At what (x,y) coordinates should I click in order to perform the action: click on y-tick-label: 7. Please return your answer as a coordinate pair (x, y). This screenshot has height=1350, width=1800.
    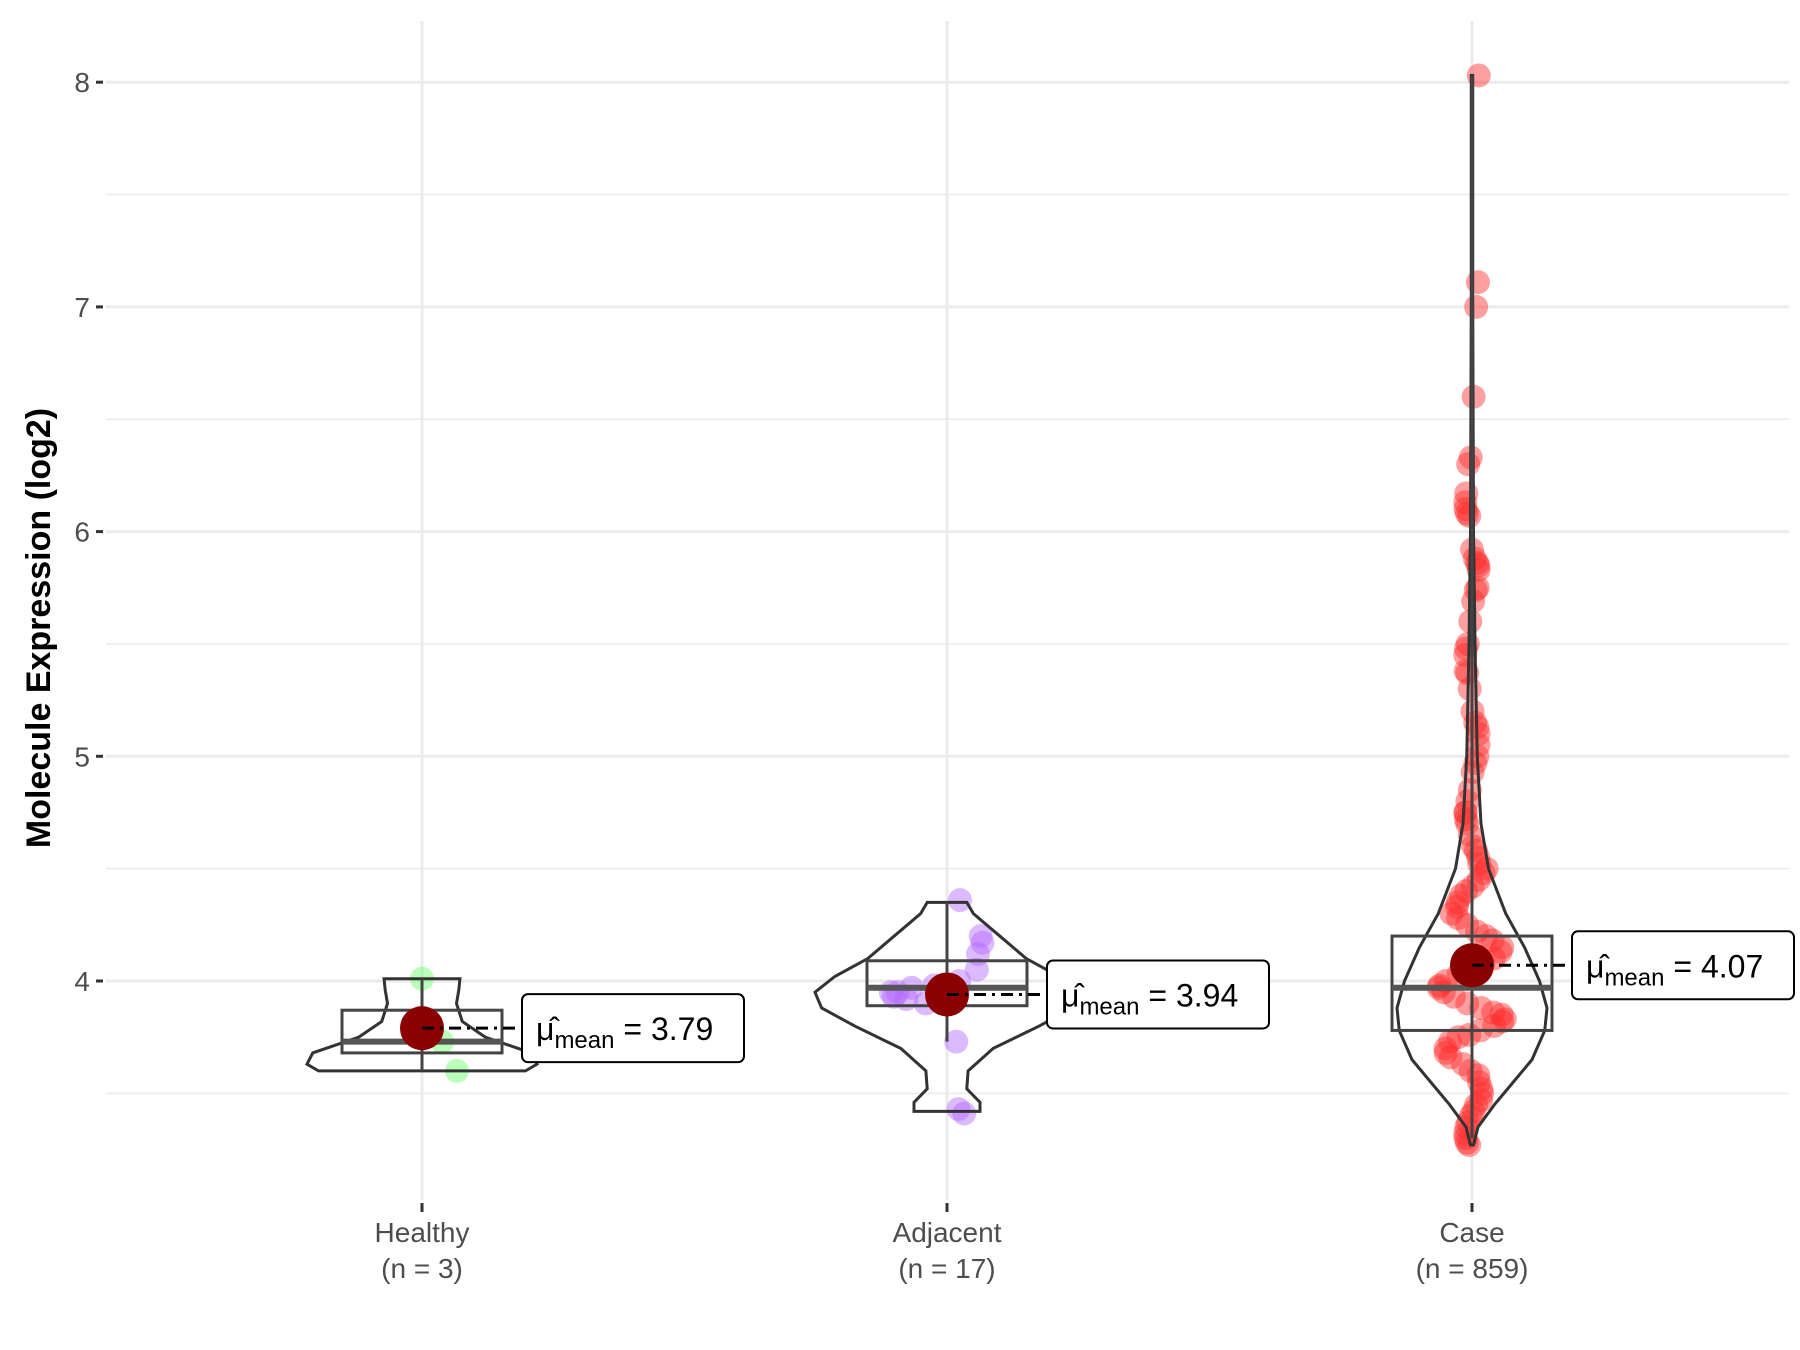
    Looking at the image, I should click on (82, 307).